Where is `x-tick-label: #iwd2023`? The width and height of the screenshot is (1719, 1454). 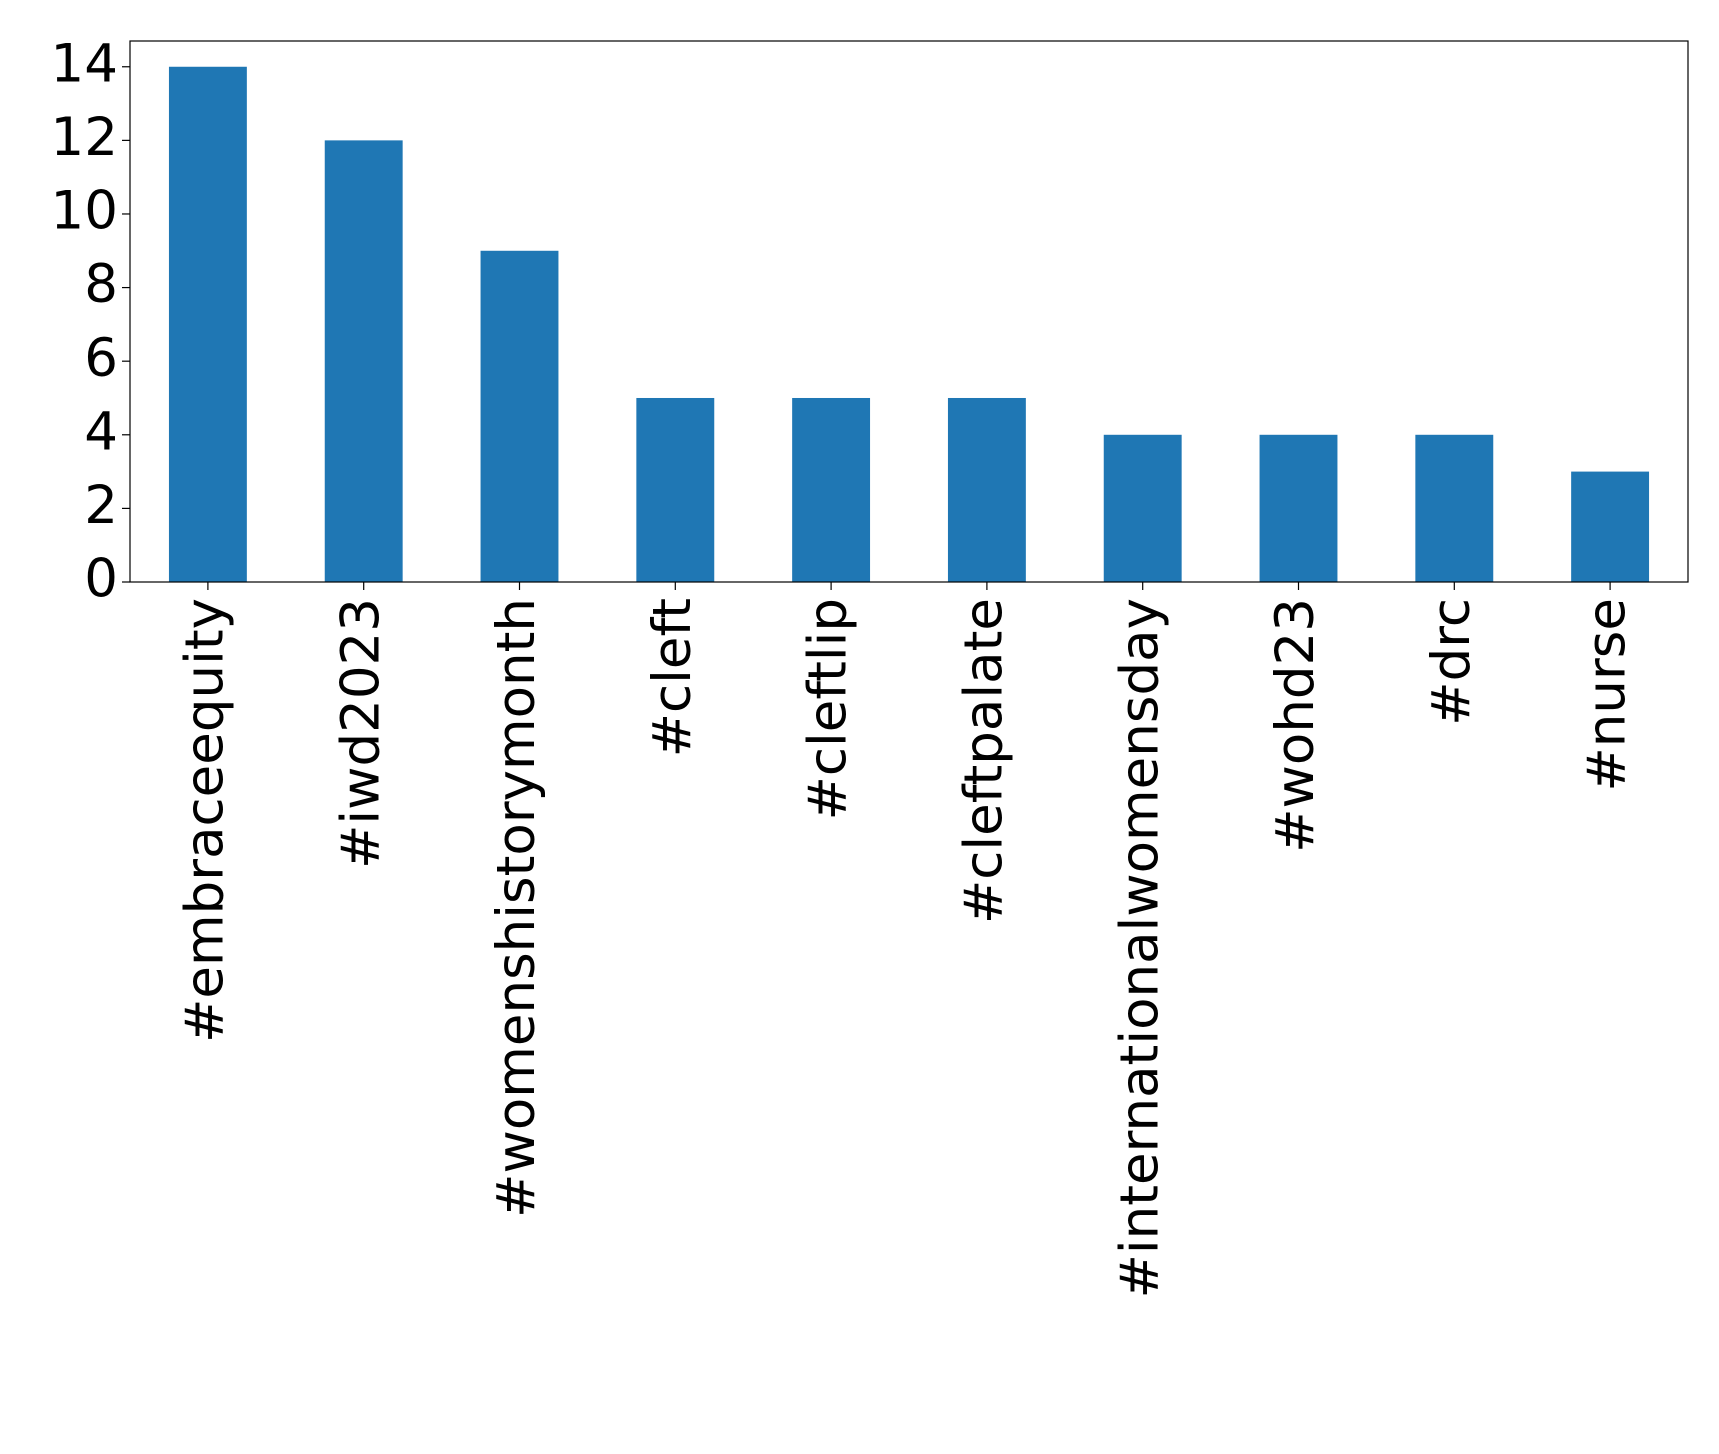
x-tick-label: #iwd2023 is located at coordinates (360, 733).